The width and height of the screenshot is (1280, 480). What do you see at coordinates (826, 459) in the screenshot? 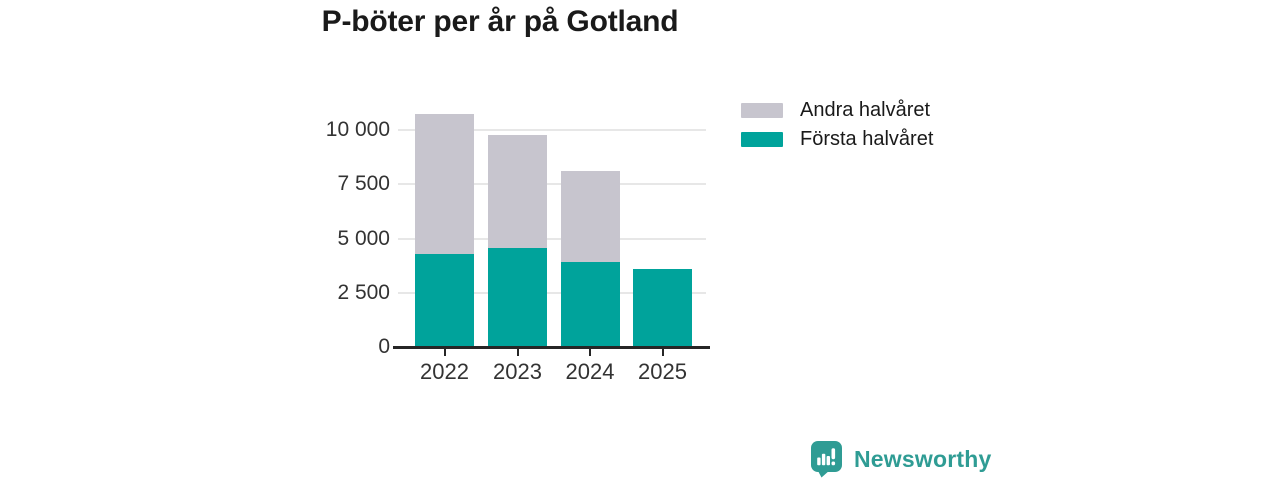
I see `newsworthy-bubble-chart-icon` at bounding box center [826, 459].